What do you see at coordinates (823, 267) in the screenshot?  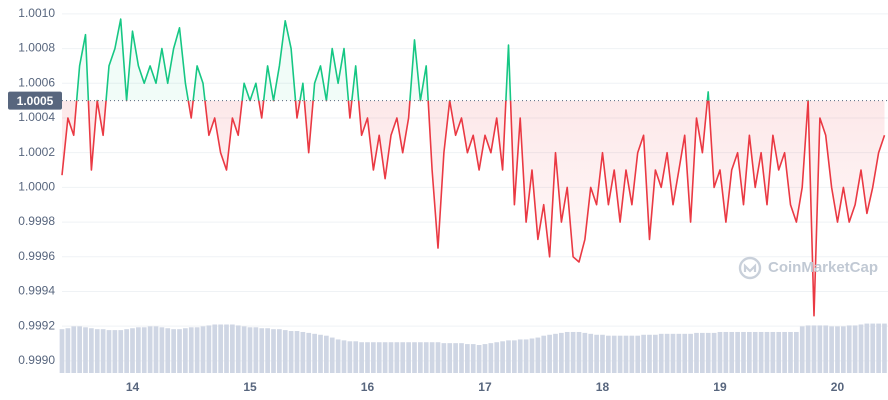 I see `watermark: CoinMarketCap` at bounding box center [823, 267].